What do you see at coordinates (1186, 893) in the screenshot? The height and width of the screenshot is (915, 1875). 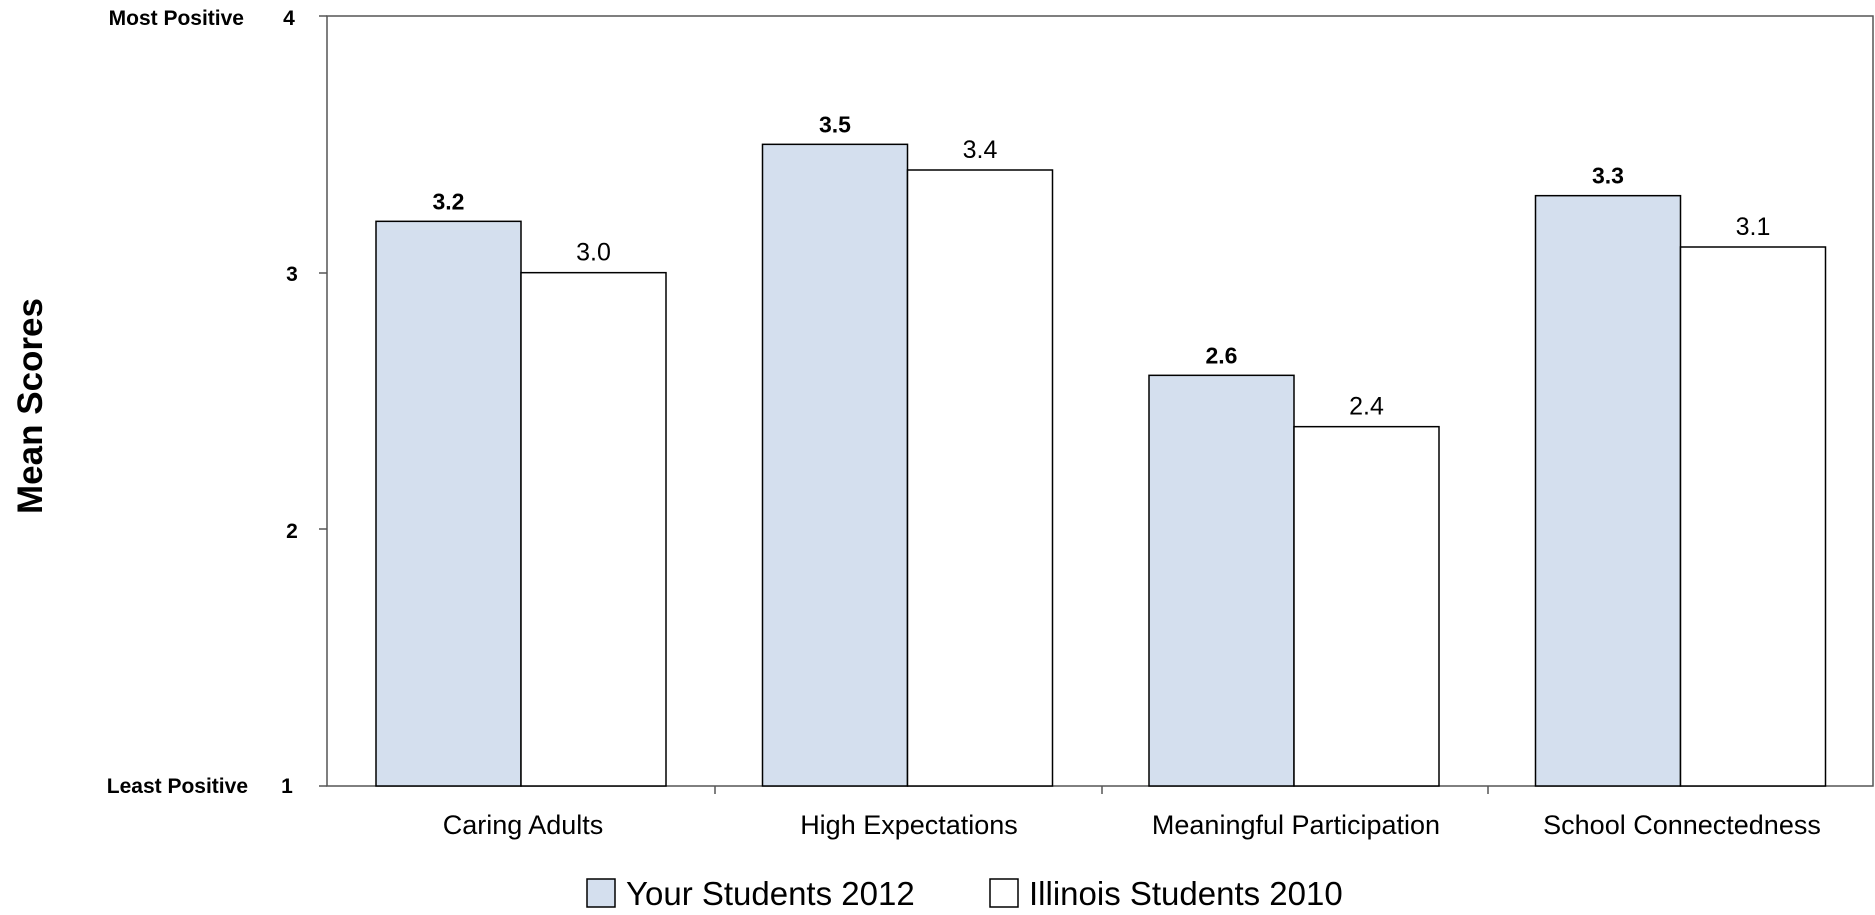 I see `legend-label-illinois-students-2010: Illinois Students 2010` at bounding box center [1186, 893].